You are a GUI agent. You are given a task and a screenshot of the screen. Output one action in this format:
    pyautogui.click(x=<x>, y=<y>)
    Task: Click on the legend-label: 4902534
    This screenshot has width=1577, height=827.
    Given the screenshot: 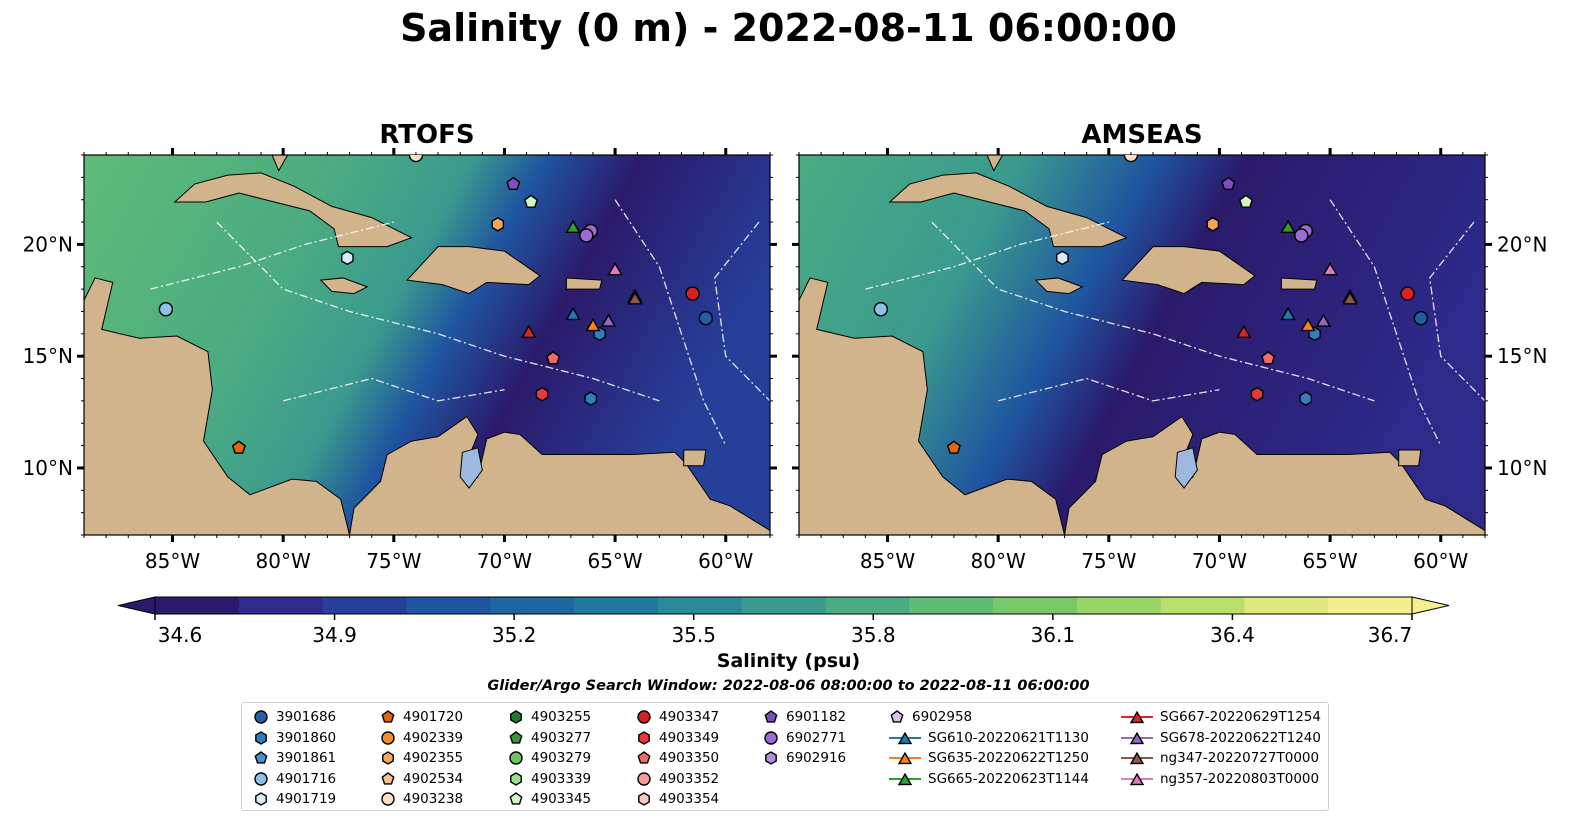 What is the action you would take?
    pyautogui.click(x=433, y=778)
    